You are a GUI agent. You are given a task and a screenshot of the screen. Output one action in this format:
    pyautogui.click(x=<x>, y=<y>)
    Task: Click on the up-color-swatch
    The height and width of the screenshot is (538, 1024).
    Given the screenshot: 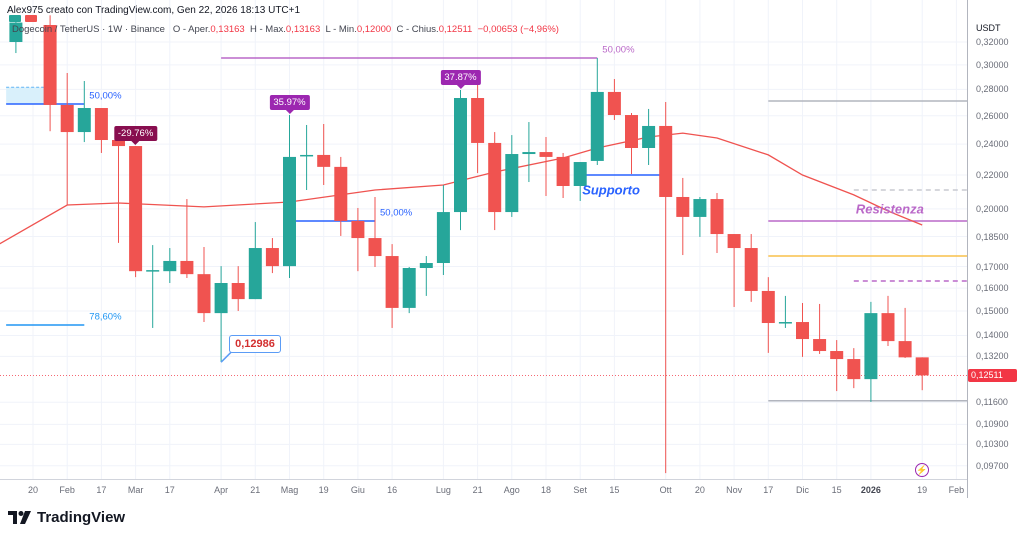 What is the action you would take?
    pyautogui.click(x=15, y=18)
    